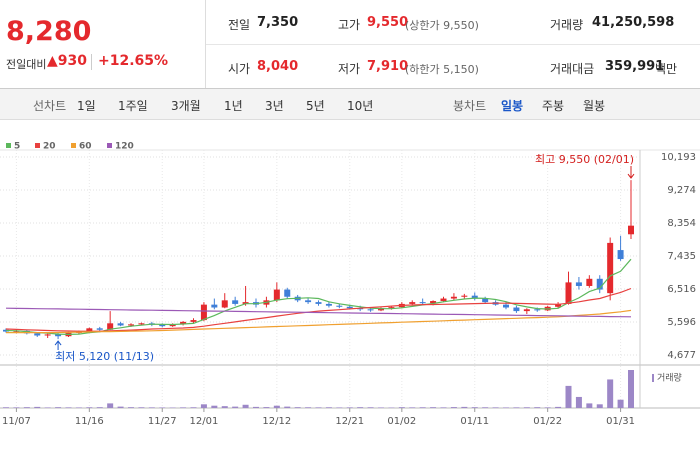  What do you see at coordinates (553, 106) in the screenshot?
I see `tab: 주봉` at bounding box center [553, 106].